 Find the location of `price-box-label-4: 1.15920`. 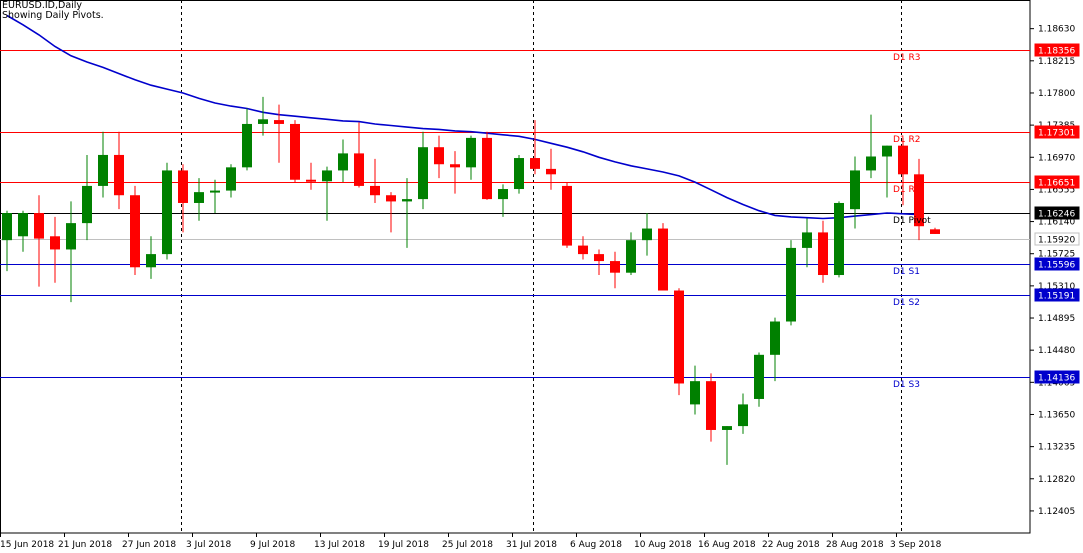

price-box-label-4: 1.15920 is located at coordinates (1056, 241).